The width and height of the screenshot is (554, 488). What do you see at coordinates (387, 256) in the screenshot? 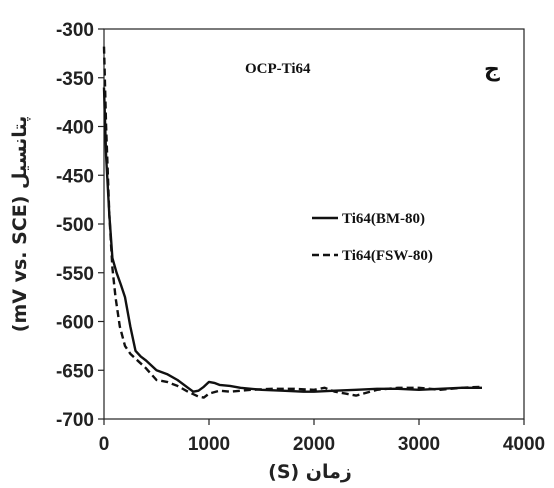
I see `legend-label-fsw: Ti64(FSW-80)` at bounding box center [387, 256].